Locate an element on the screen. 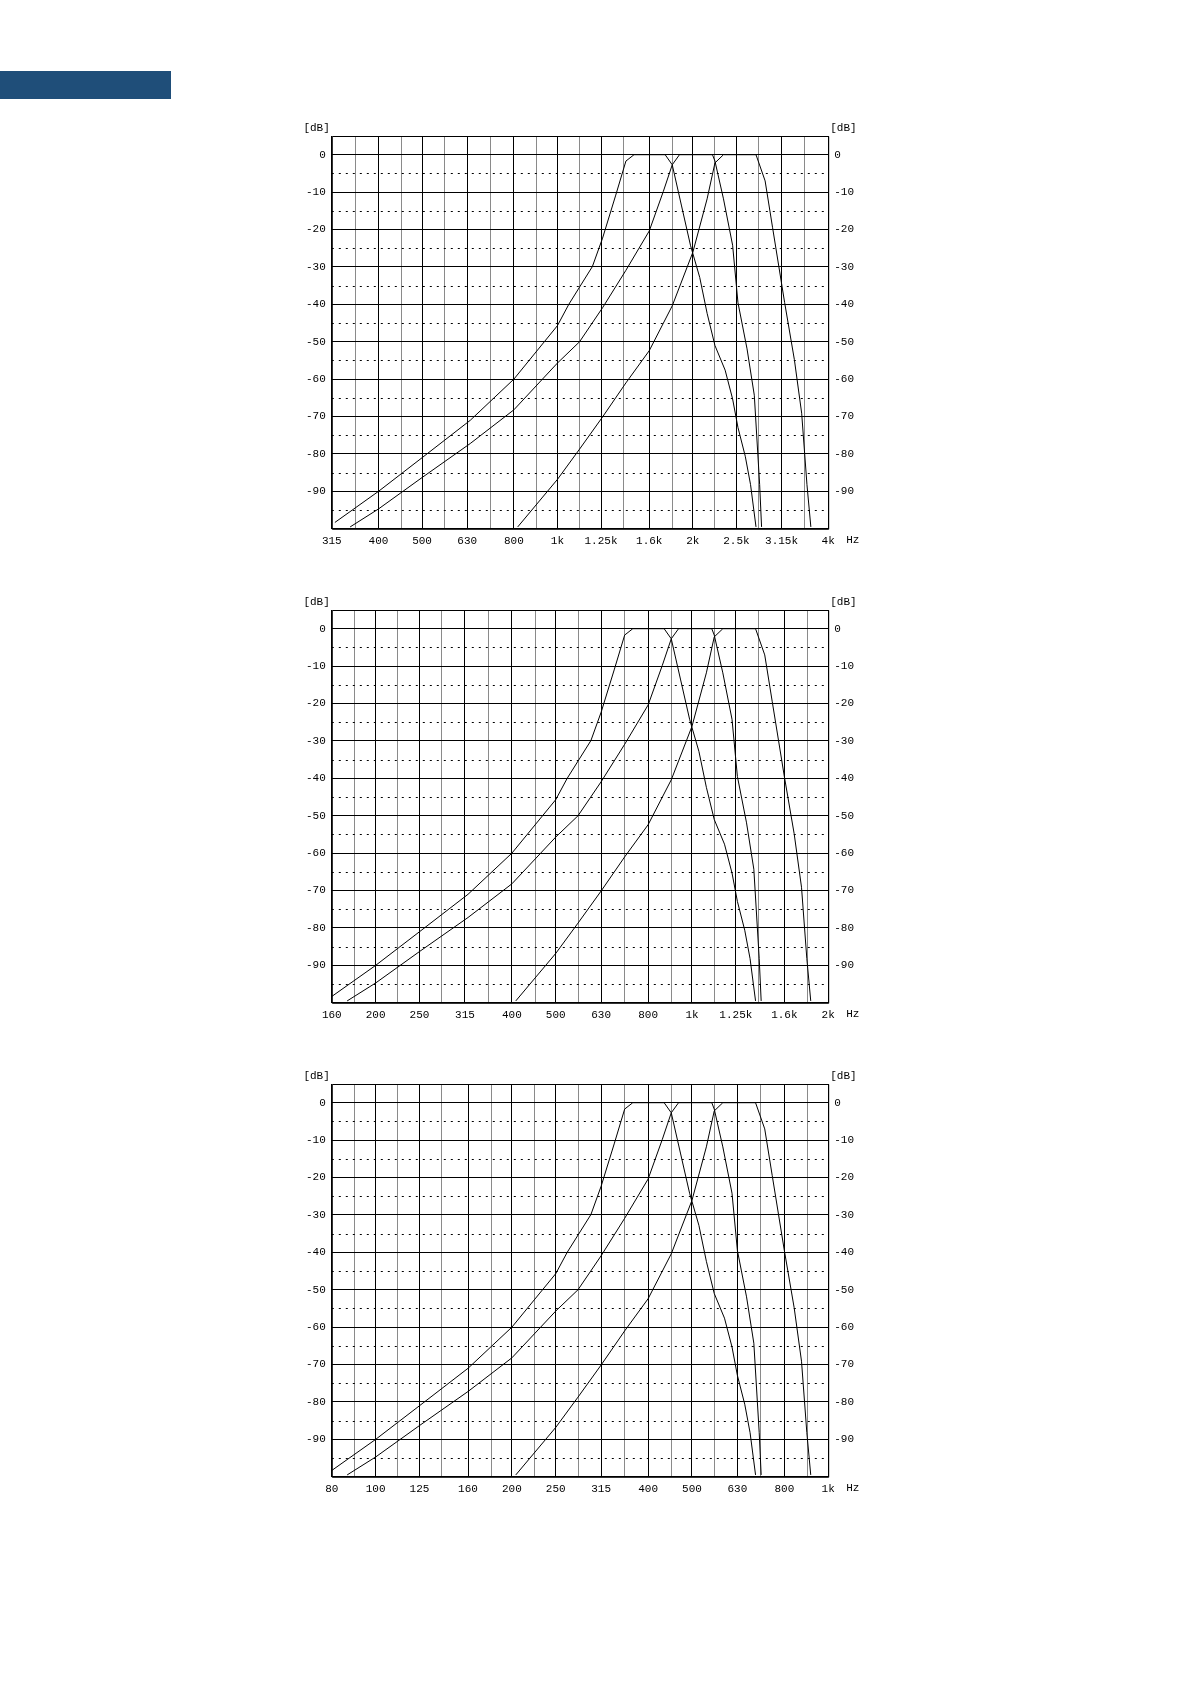 This screenshot has height=1684, width=1190. x-tick-label: 100 is located at coordinates (375, 1489).